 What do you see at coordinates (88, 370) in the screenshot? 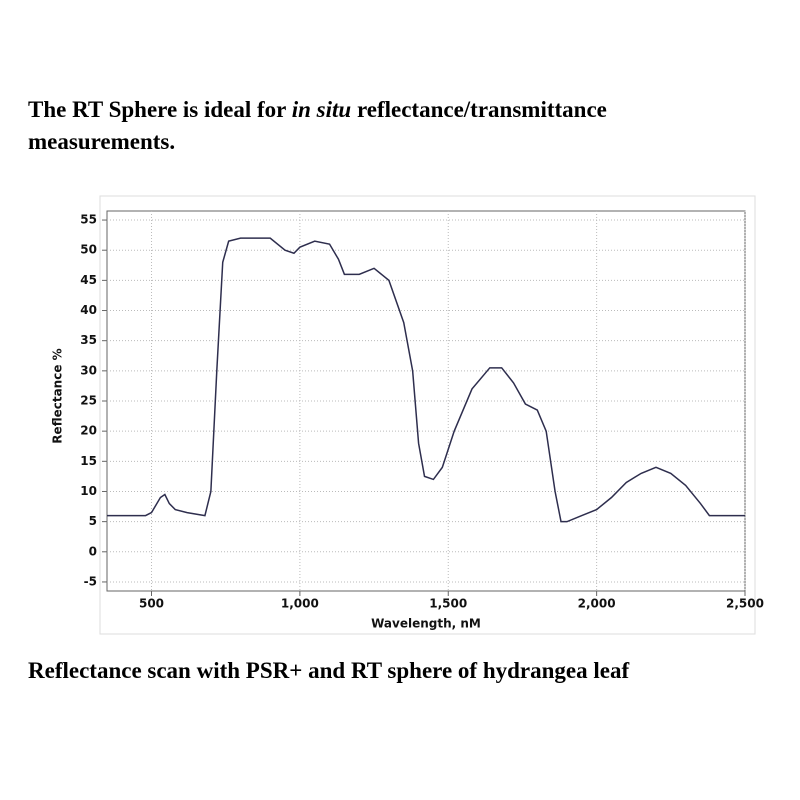
I see `y-tick-label: 30` at bounding box center [88, 370].